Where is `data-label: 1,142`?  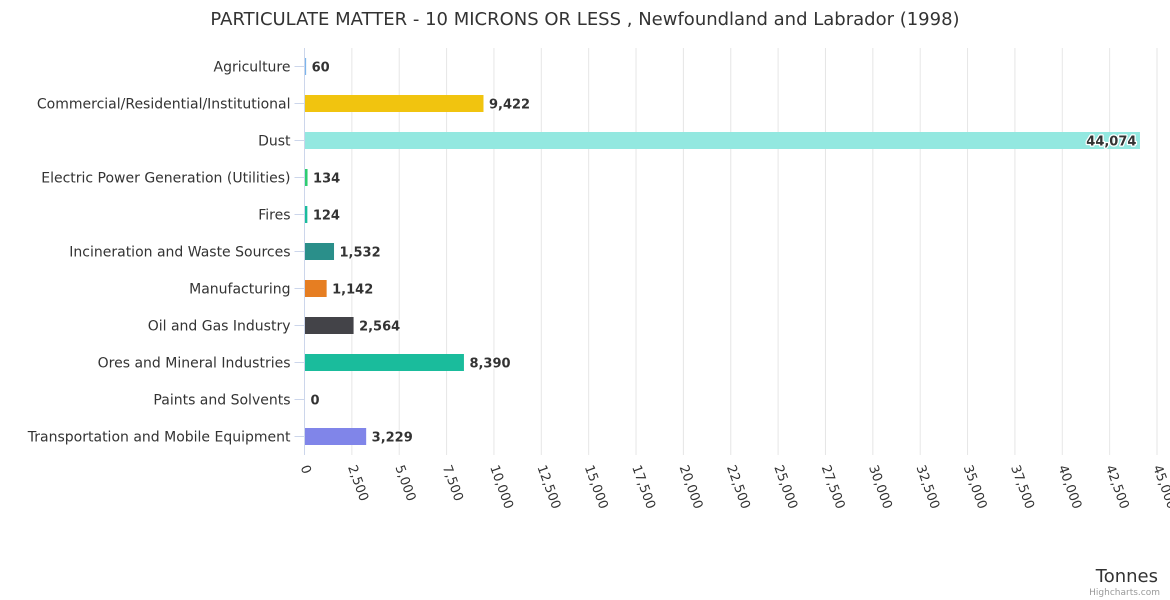
data-label: 1,142 is located at coordinates (352, 290).